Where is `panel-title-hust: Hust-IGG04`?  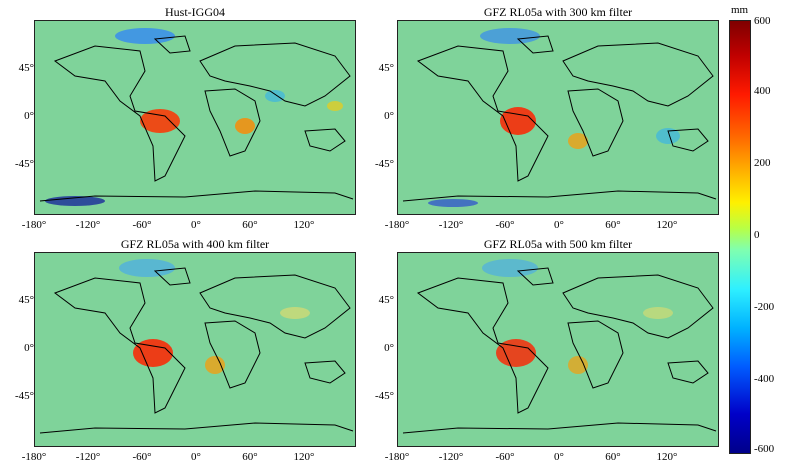 panel-title-hust: Hust-IGG04 is located at coordinates (195, 12).